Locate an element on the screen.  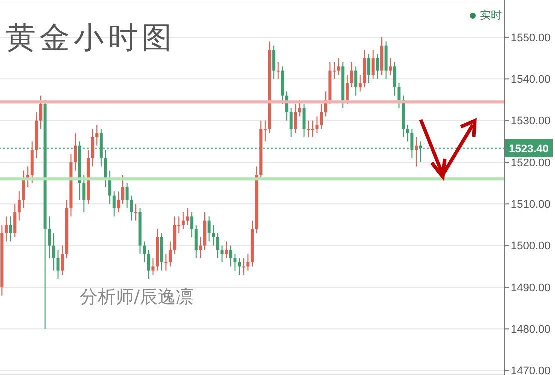
annotation: 实时 is located at coordinates (491, 15).